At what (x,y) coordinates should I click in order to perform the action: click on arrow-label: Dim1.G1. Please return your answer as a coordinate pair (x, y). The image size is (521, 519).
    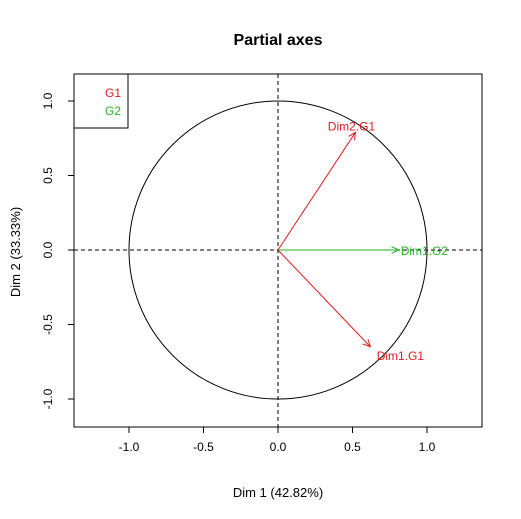
    Looking at the image, I should click on (401, 356).